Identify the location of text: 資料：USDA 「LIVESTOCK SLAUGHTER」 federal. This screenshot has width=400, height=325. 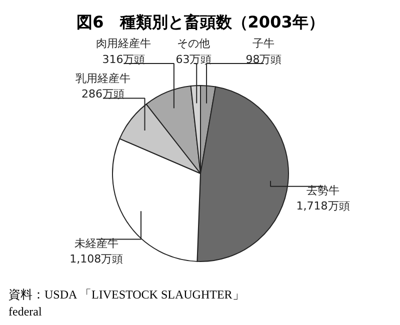
(126, 303).